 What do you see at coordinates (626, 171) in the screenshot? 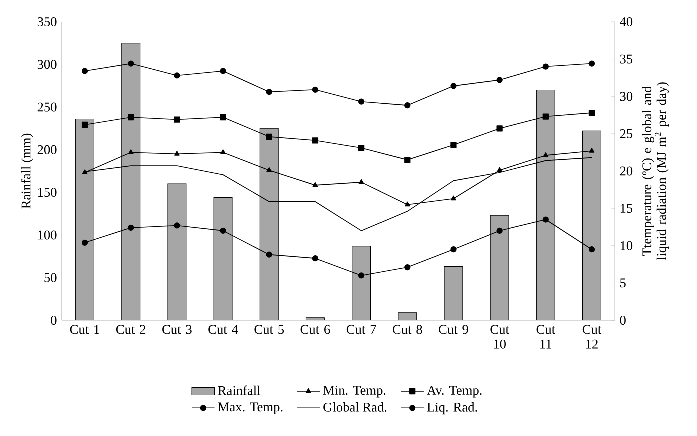
I see `y2-tick-label: 20` at bounding box center [626, 171].